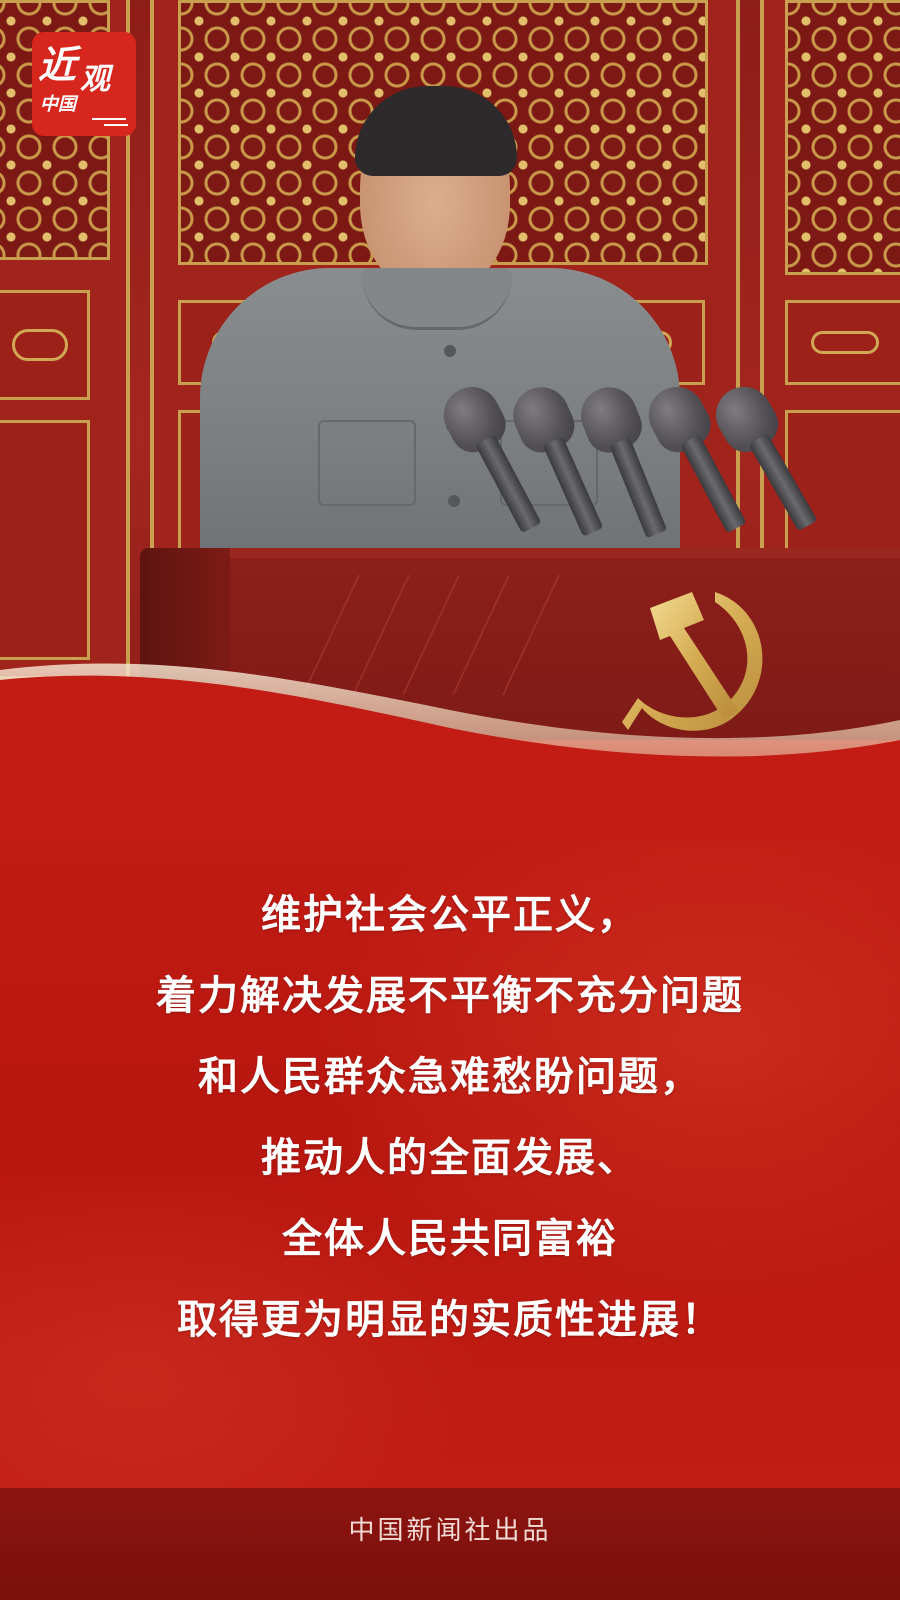 The image size is (900, 1600). I want to click on door-carving-right, so click(842, 342).